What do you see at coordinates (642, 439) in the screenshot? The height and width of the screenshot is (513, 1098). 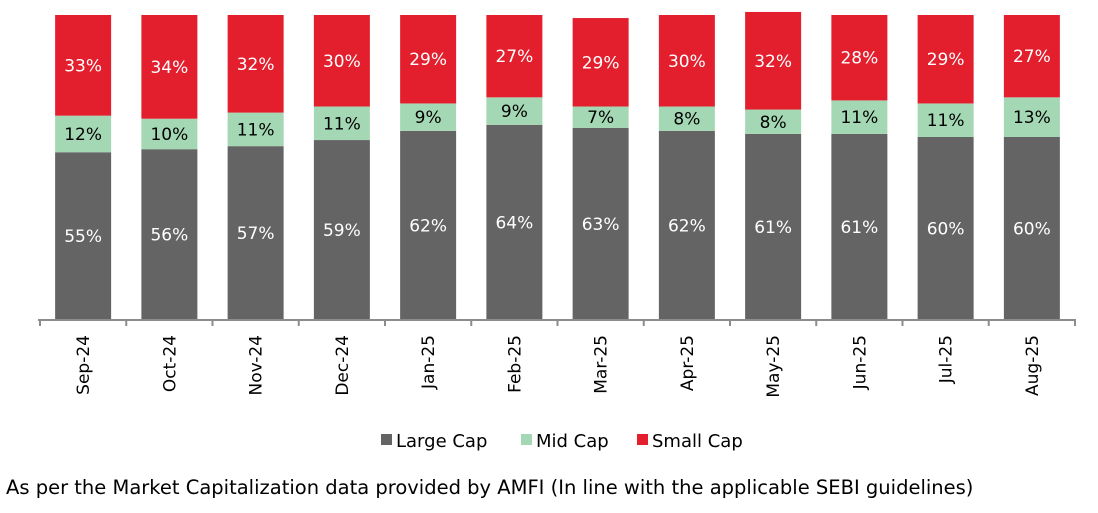 I see `legend-swatch-small-cap` at bounding box center [642, 439].